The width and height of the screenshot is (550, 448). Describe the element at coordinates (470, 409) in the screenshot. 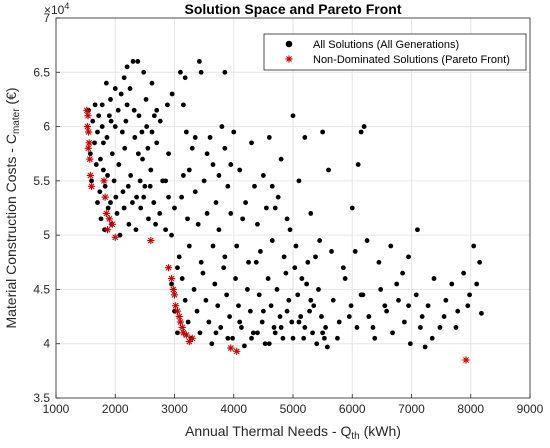

I see `x-tick-label: 8000` at that location.